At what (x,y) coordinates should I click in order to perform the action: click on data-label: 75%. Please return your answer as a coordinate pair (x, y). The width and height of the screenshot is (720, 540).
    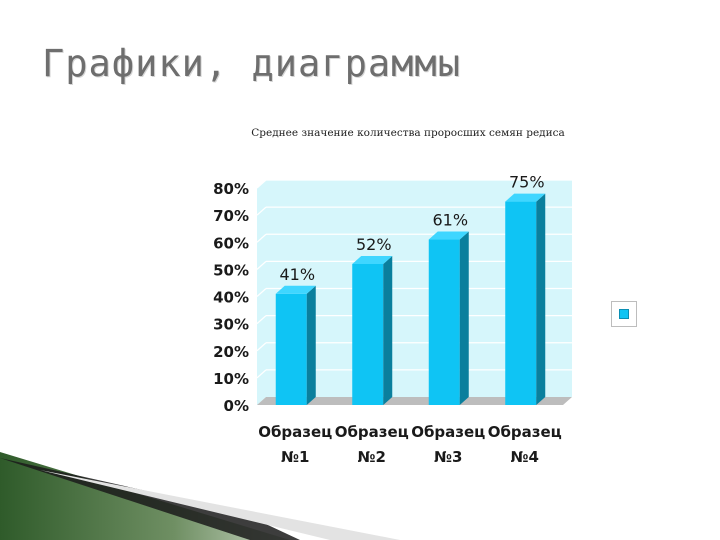
    Looking at the image, I should click on (527, 182).